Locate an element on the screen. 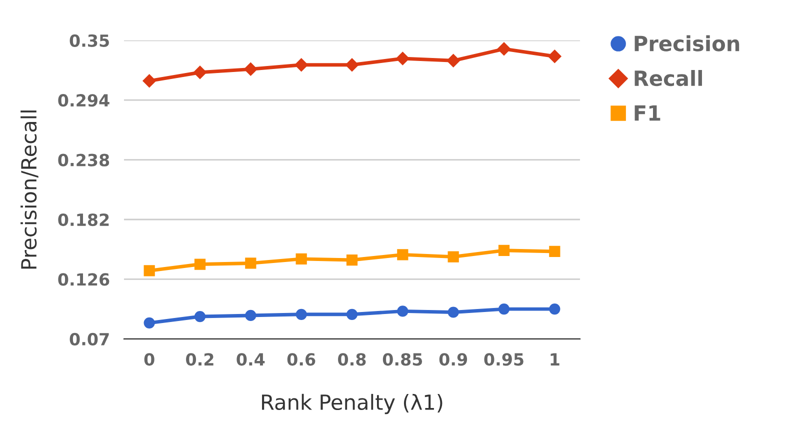 Image resolution: width=800 pixels, height=439 pixels. x-tick-label: 0.6 is located at coordinates (301, 359).